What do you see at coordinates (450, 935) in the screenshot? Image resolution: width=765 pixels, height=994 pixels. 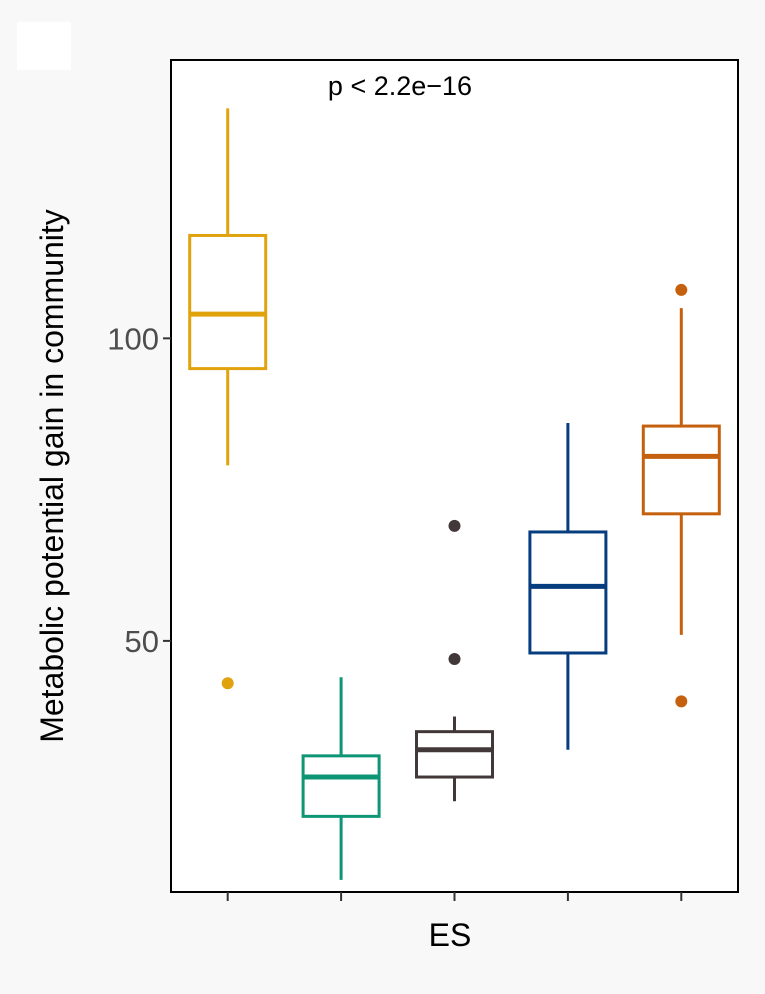 I see `x-axis-label: ES` at bounding box center [450, 935].